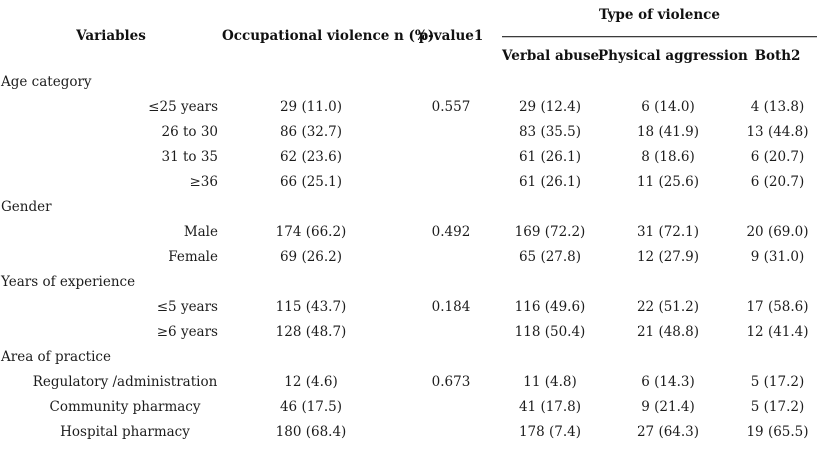 The height and width of the screenshot is (449, 817). What do you see at coordinates (668, 307) in the screenshot?
I see `cell-physical-aggression: 22 (51.2)` at bounding box center [668, 307].